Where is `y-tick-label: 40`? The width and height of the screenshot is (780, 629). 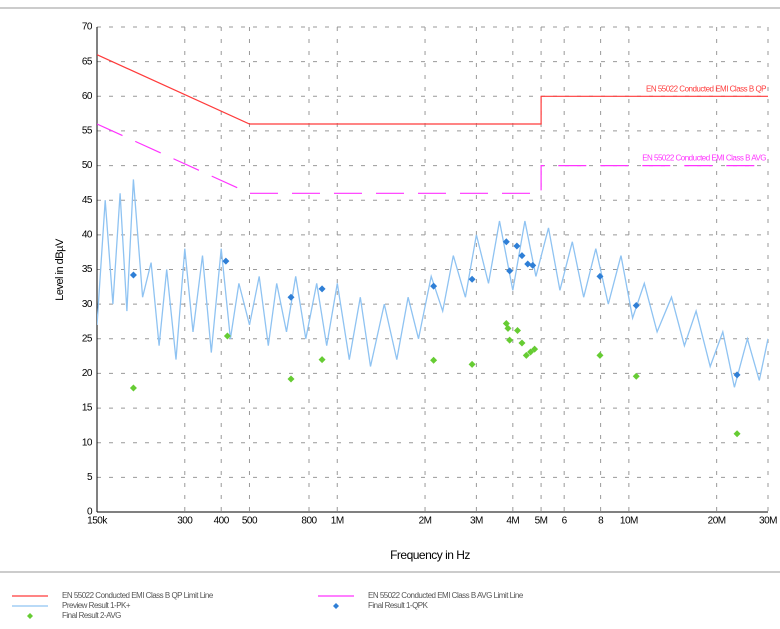 y-tick-label: 40 is located at coordinates (87, 234).